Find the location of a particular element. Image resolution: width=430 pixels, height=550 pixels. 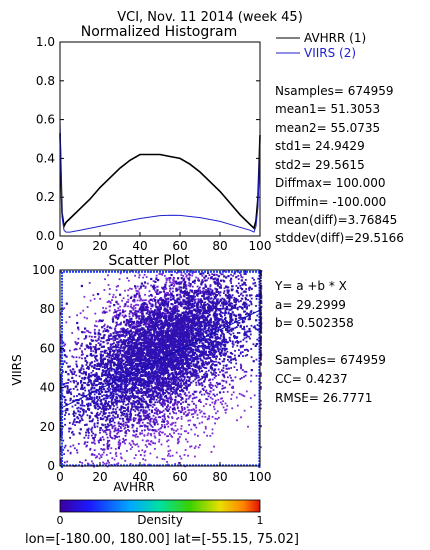

histogram-x-tick-label: 100 is located at coordinates (260, 246).